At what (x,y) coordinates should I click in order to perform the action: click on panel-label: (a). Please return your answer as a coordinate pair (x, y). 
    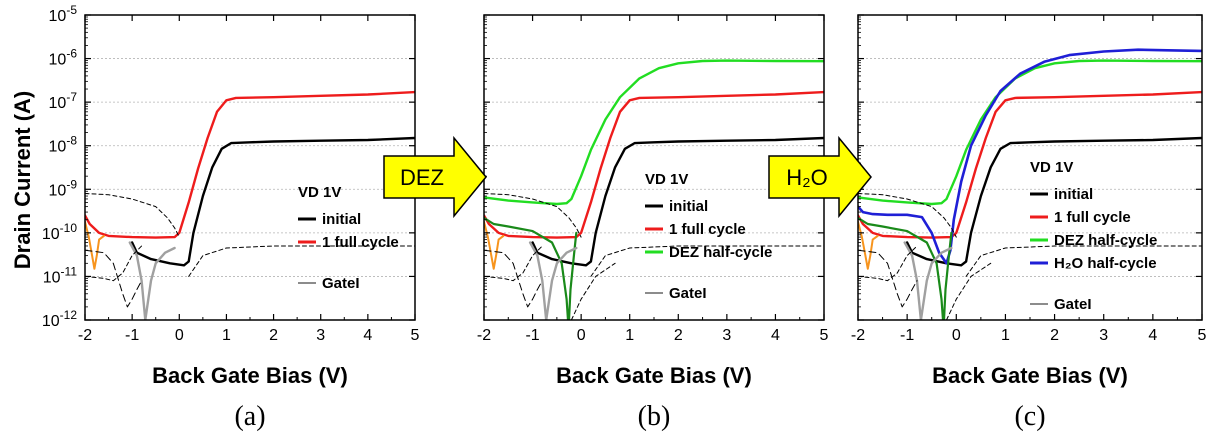
    Looking at the image, I should click on (249, 416).